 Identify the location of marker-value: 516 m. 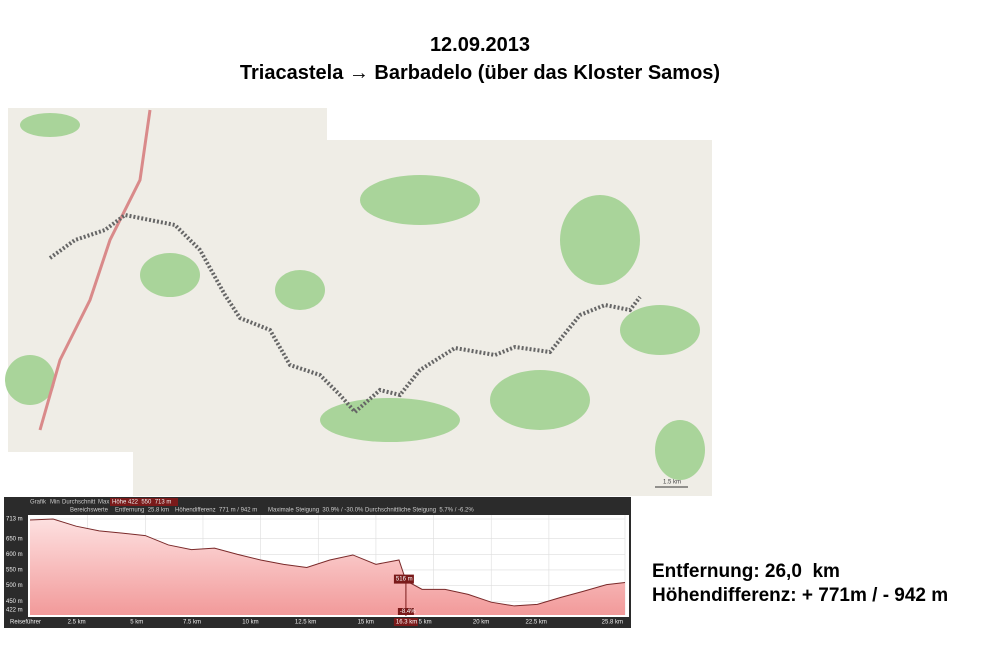
(404, 580).